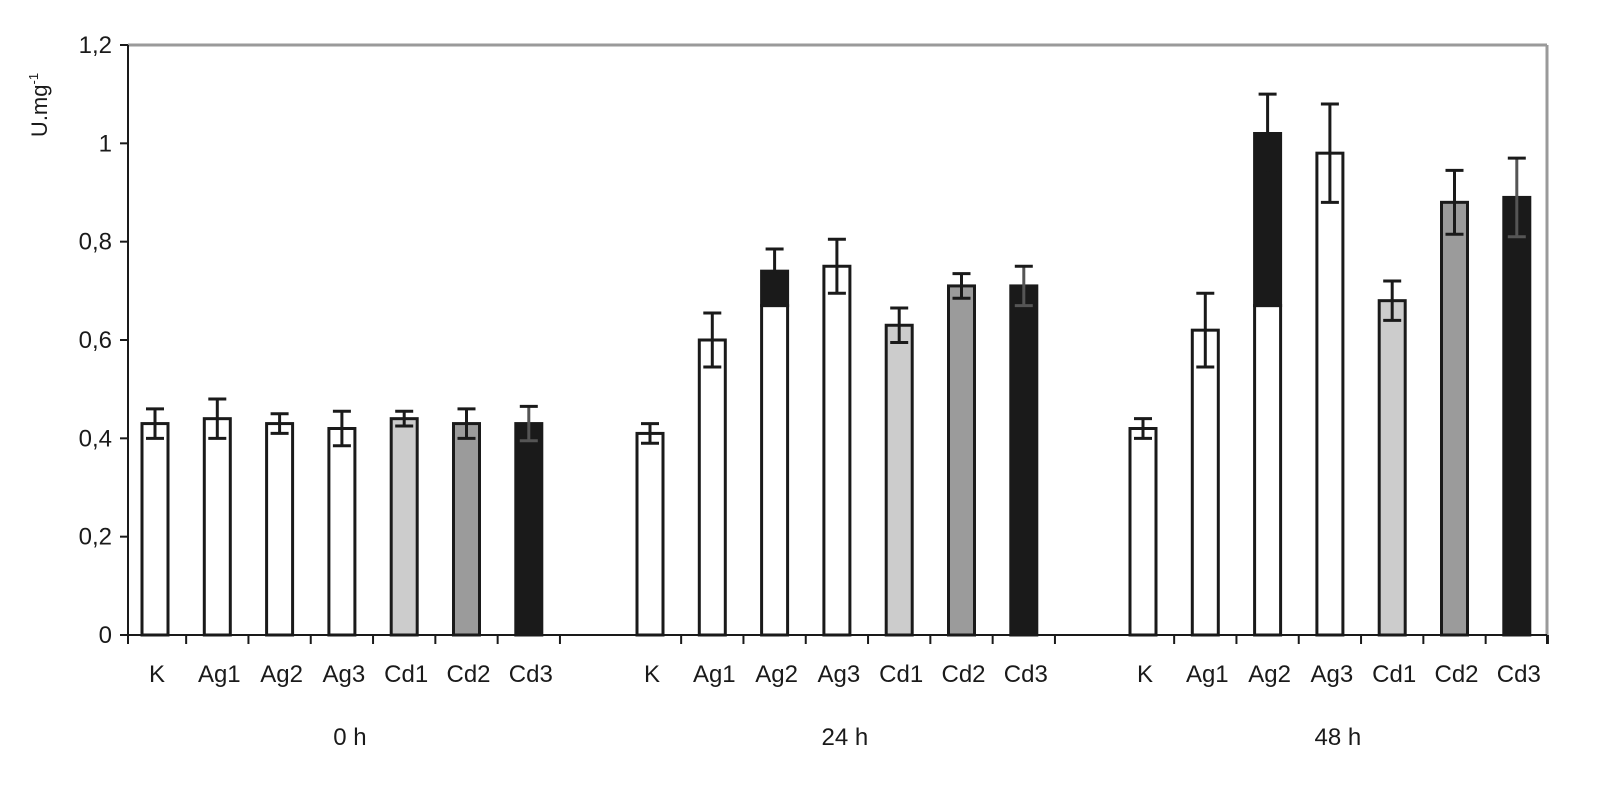 This screenshot has width=1619, height=800. Describe the element at coordinates (39, 111) in the screenshot. I see `y-axis-label-unit: U.mg` at that location.